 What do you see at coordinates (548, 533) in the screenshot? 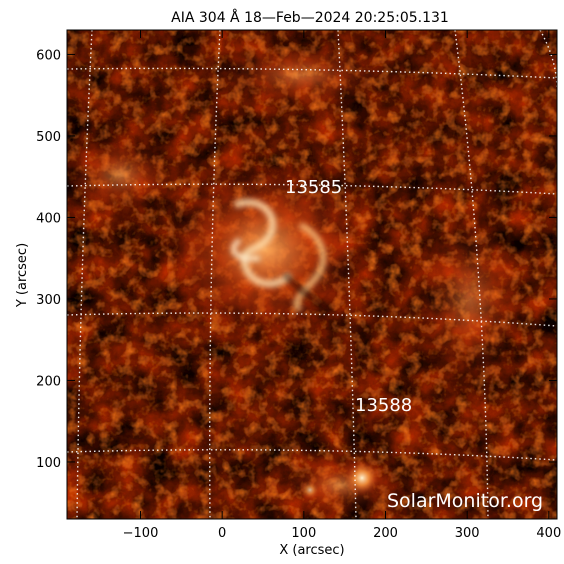
I see `x-tick-label: 400` at bounding box center [548, 533].